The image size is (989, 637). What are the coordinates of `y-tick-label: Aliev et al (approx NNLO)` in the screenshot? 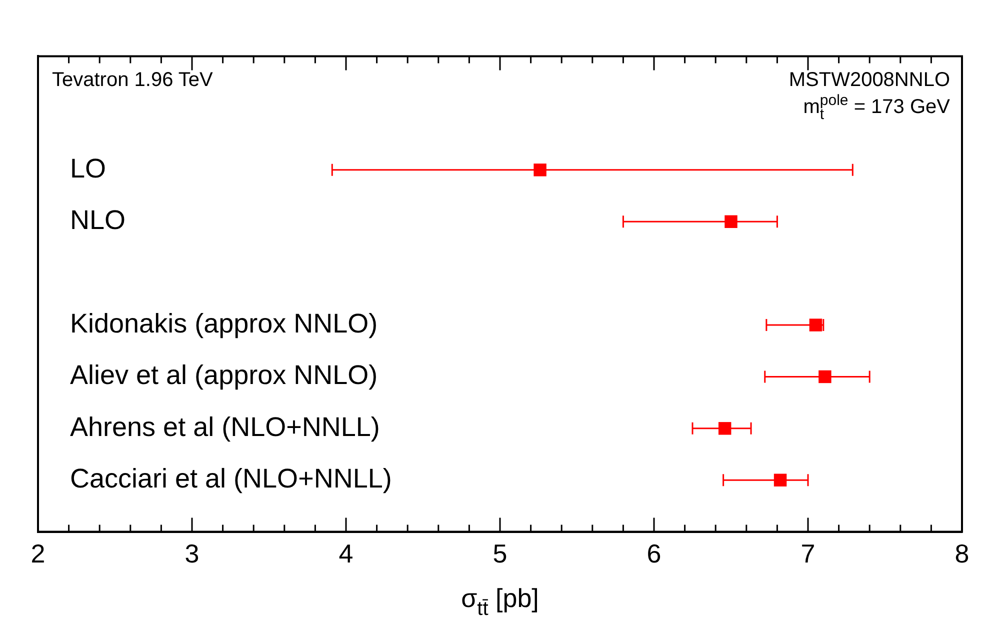 It's located at (224, 375).